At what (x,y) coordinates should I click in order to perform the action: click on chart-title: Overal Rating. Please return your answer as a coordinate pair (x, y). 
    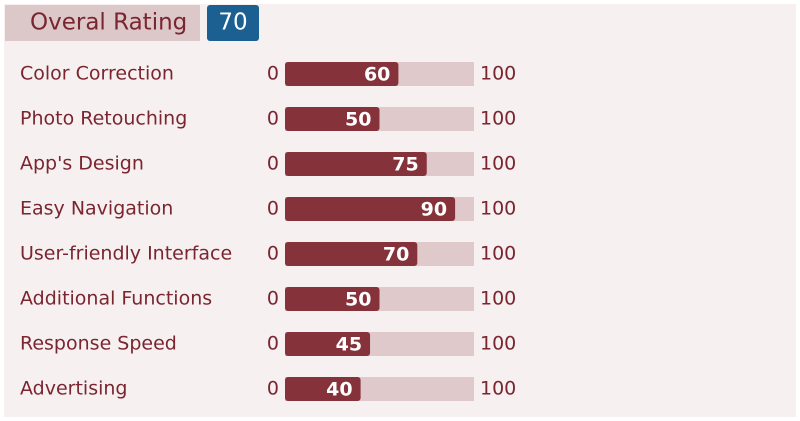
    Looking at the image, I should click on (108, 23).